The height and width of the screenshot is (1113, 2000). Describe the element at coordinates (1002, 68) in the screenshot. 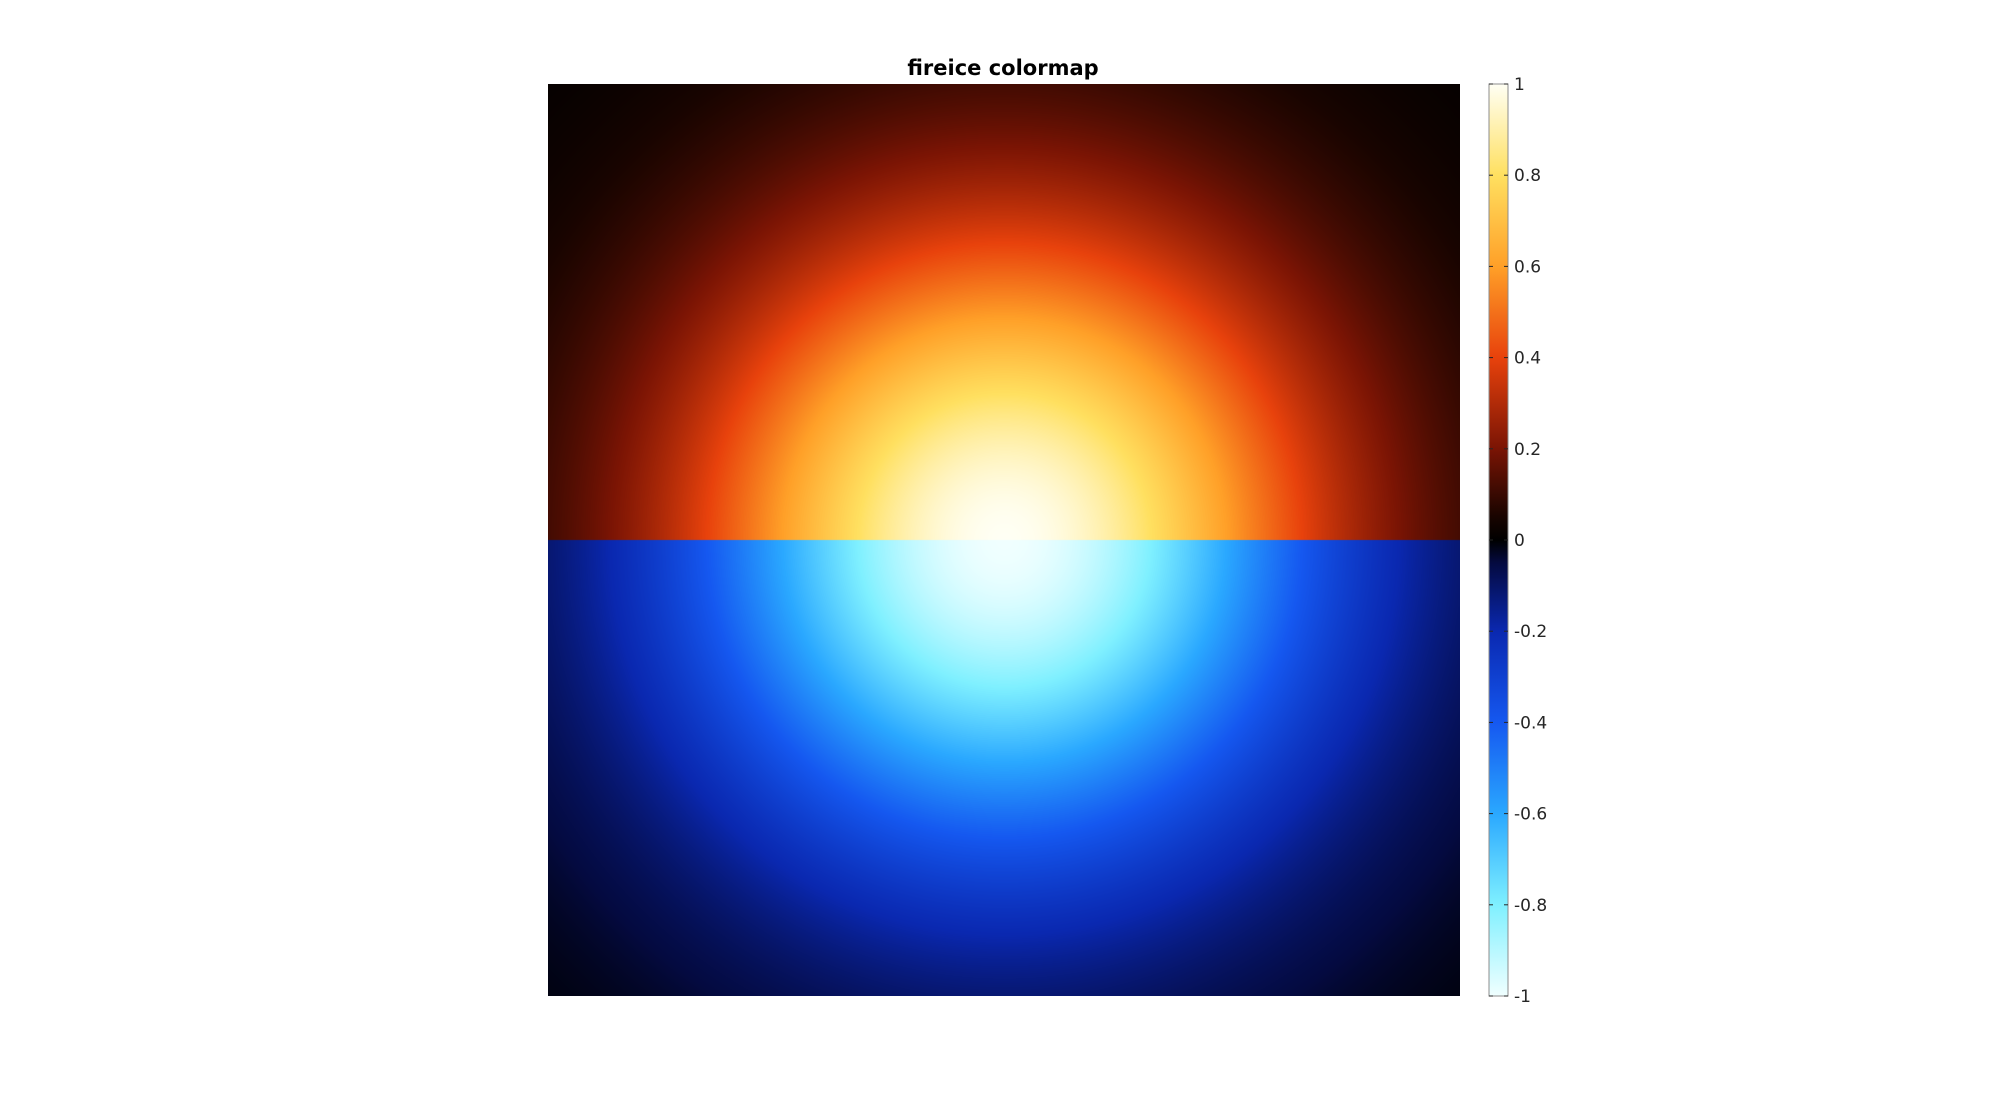

I see `chart-title: fireice colormap` at that location.